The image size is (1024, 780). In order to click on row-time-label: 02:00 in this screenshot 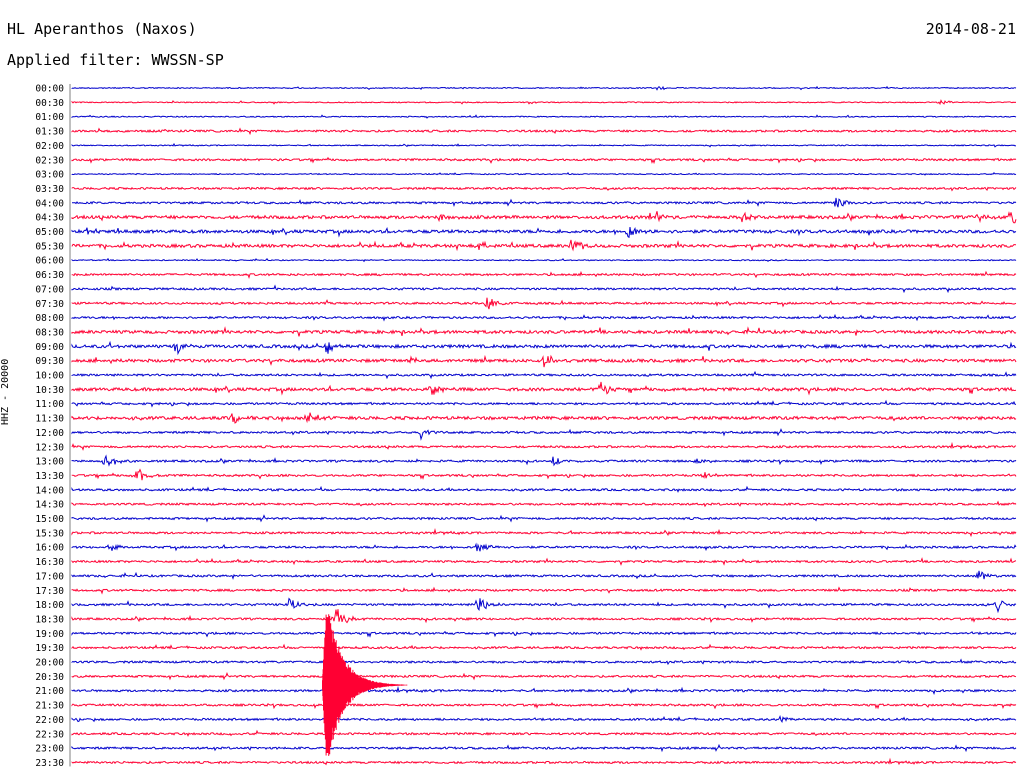, I will do `click(49, 146)`.